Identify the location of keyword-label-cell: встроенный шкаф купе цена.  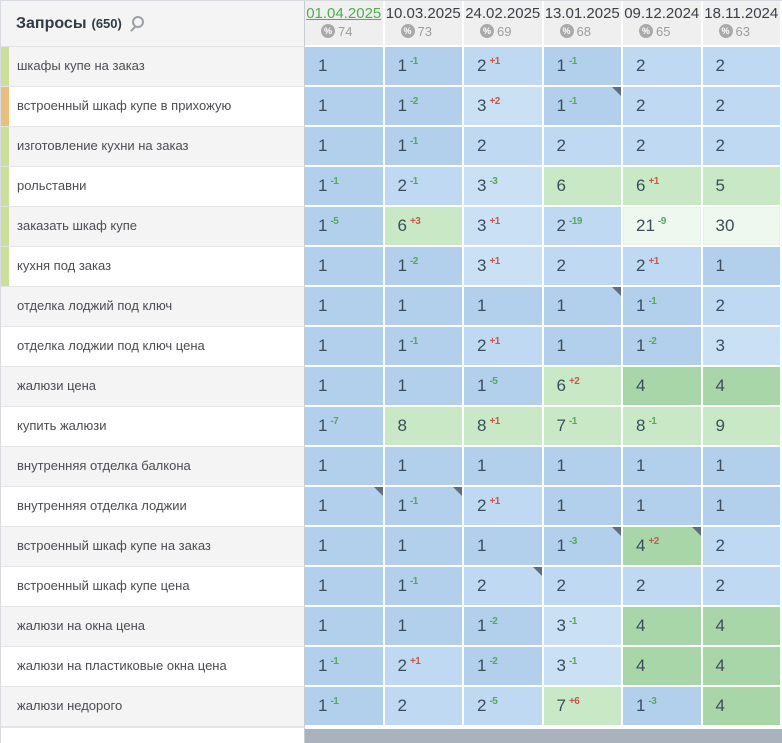
(153, 587).